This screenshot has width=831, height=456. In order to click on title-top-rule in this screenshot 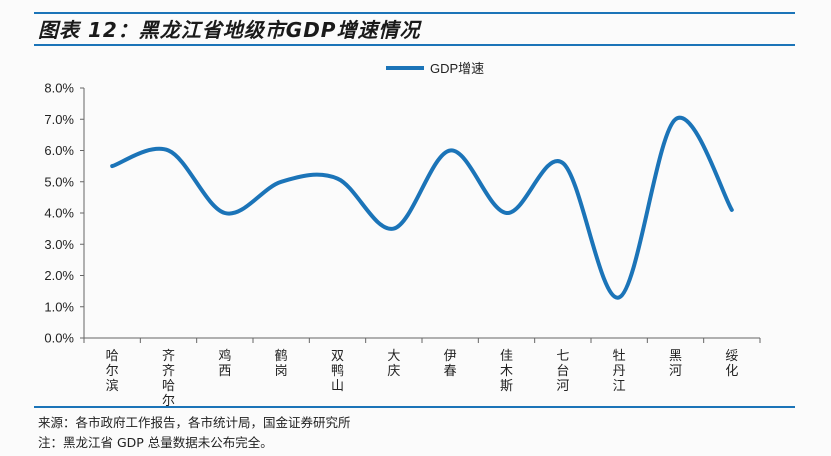, I will do `click(414, 13)`.